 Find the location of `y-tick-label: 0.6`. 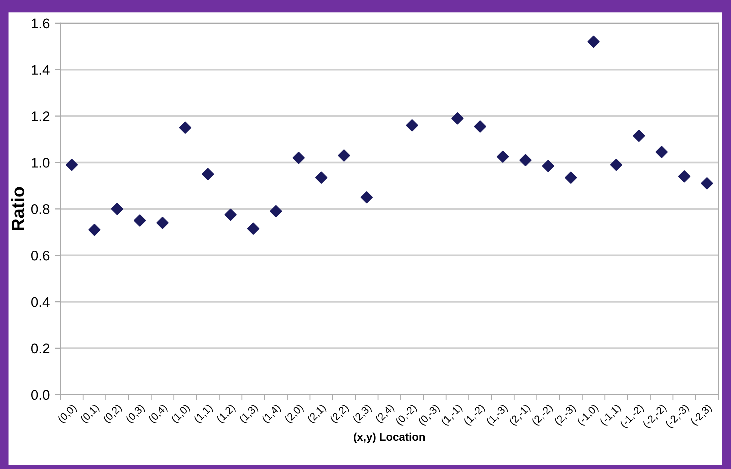

y-tick-label: 0.6 is located at coordinates (40, 255).